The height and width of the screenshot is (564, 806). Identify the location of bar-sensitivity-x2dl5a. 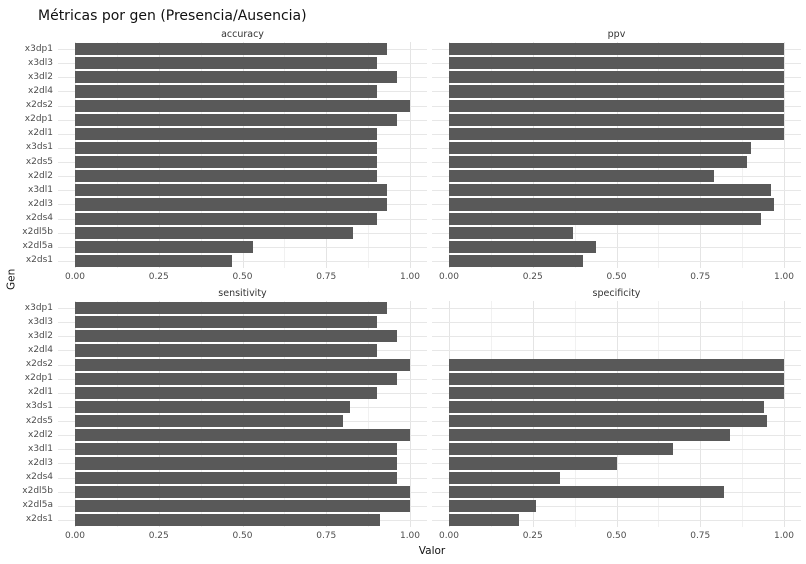
(242, 505).